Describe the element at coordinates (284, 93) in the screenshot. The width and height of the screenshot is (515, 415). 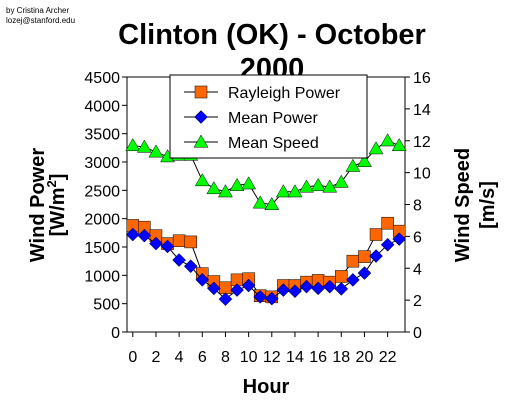
I see `legend-label-rayleigh-power: Rayleigh Power` at that location.